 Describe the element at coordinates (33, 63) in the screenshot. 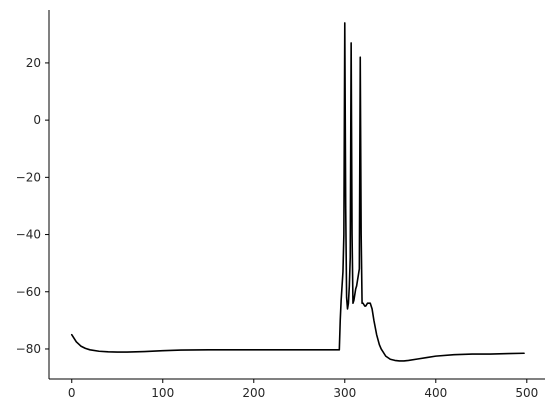

I see `y-tick-label: 20` at that location.